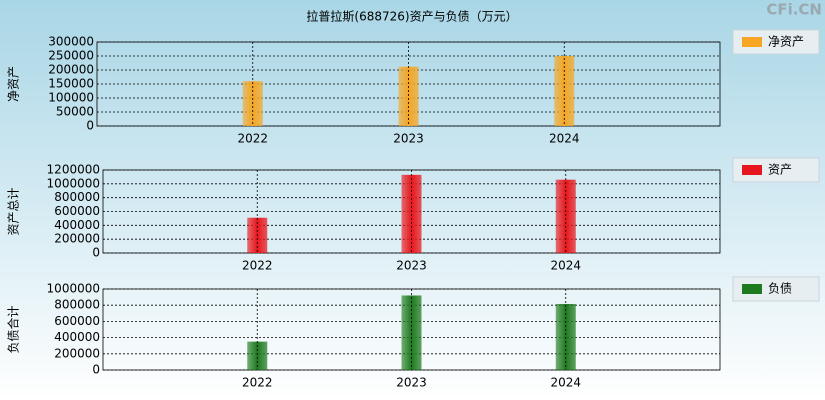 The height and width of the screenshot is (400, 825). Describe the element at coordinates (780, 170) in the screenshot. I see `legend-label: 资产` at that location.